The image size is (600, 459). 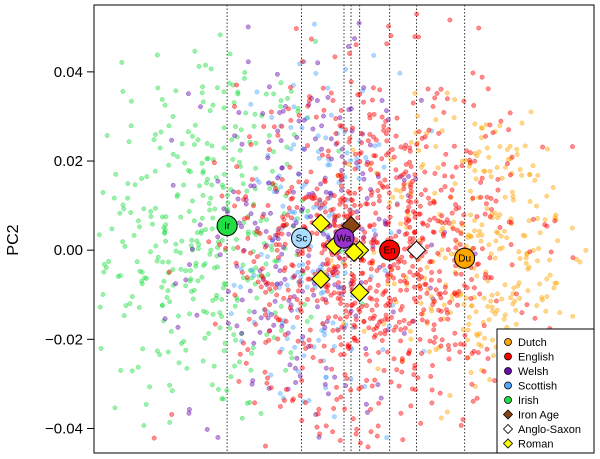 What do you see at coordinates (538, 416) in the screenshot?
I see `legend-label: Iron Age` at bounding box center [538, 416].